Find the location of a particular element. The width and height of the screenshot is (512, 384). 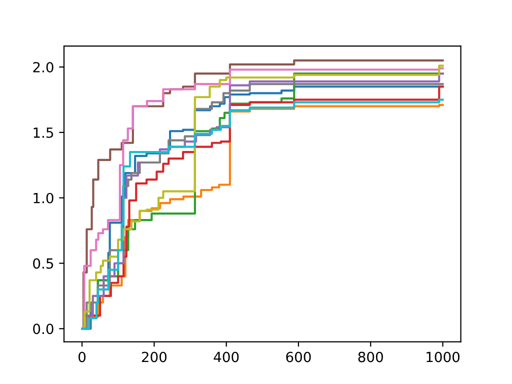

x-tick-label: 400 is located at coordinates (226, 357).